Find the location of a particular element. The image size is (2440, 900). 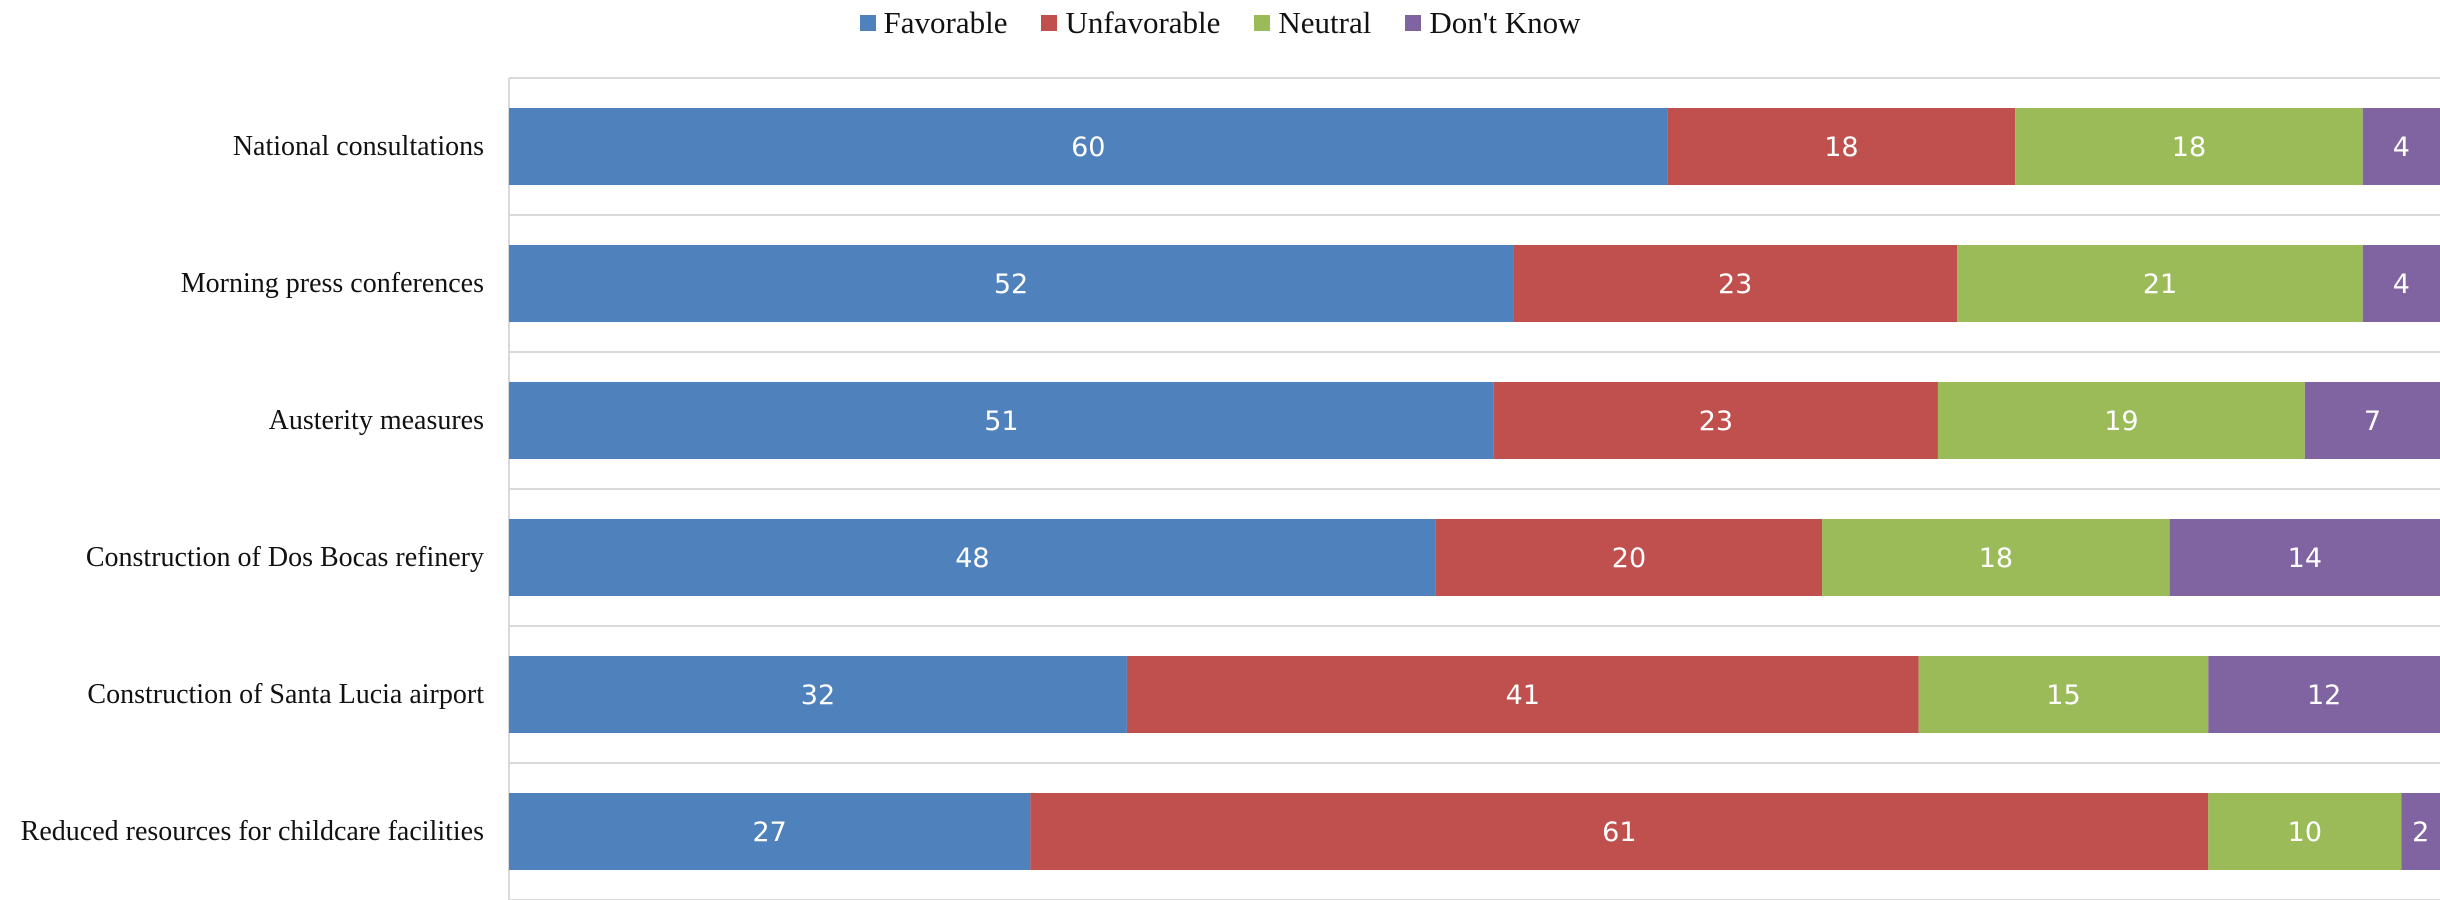

bar-unfavorable-construction-of-santa-lucia-airport is located at coordinates (1522, 694).